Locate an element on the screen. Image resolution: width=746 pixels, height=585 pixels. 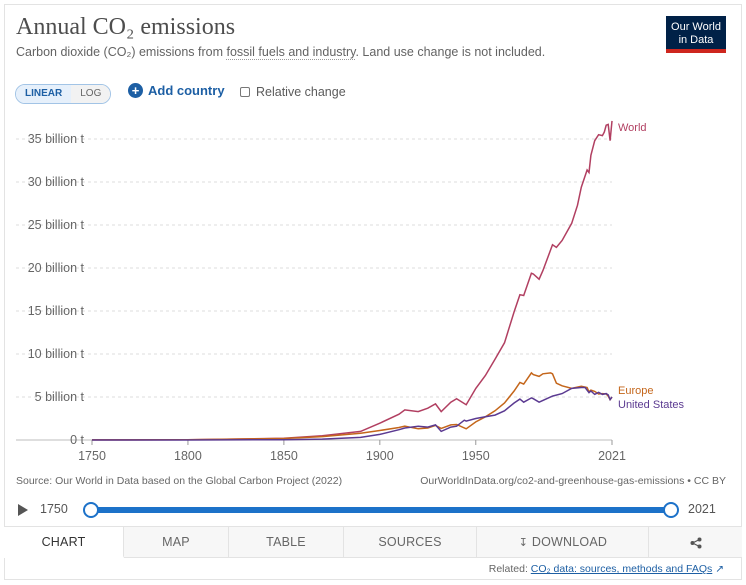
owid-logo: Our World in Data is located at coordinates (696, 34).